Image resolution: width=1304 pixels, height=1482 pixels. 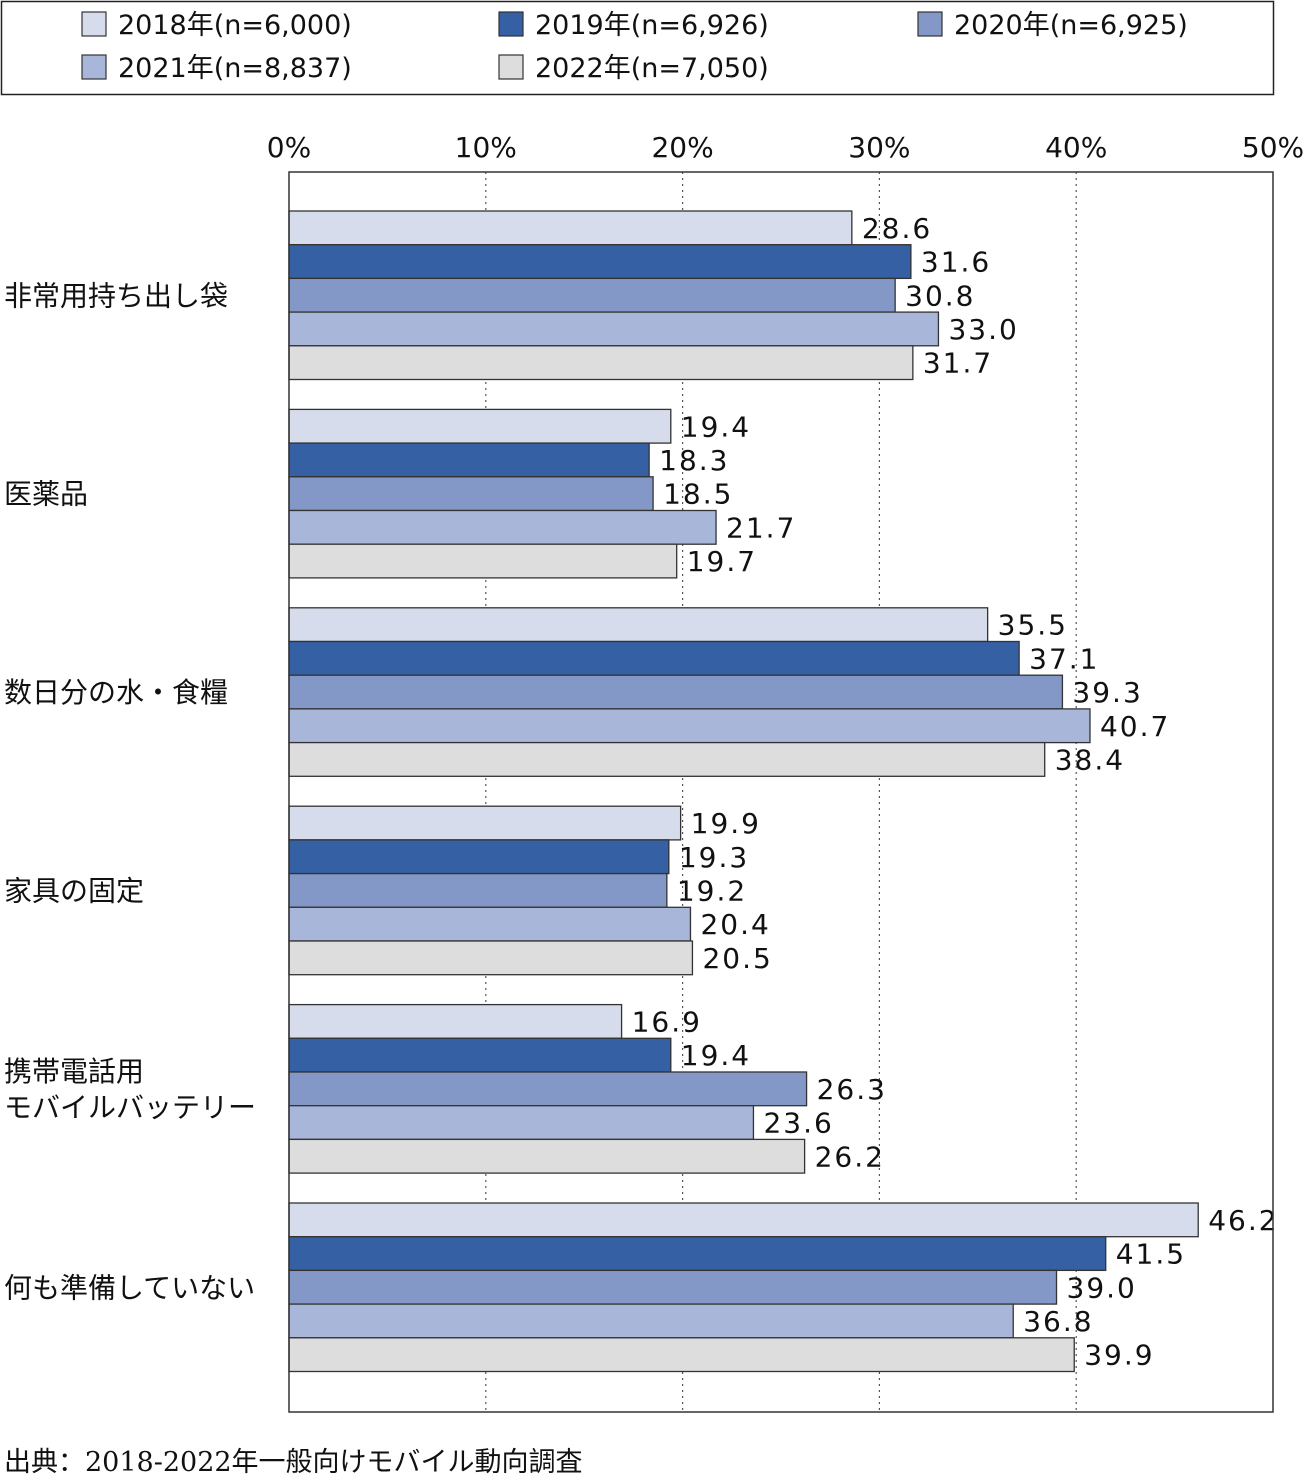 What do you see at coordinates (74, 890) in the screenshot?
I see `category-label-3: 家具の固定` at bounding box center [74, 890].